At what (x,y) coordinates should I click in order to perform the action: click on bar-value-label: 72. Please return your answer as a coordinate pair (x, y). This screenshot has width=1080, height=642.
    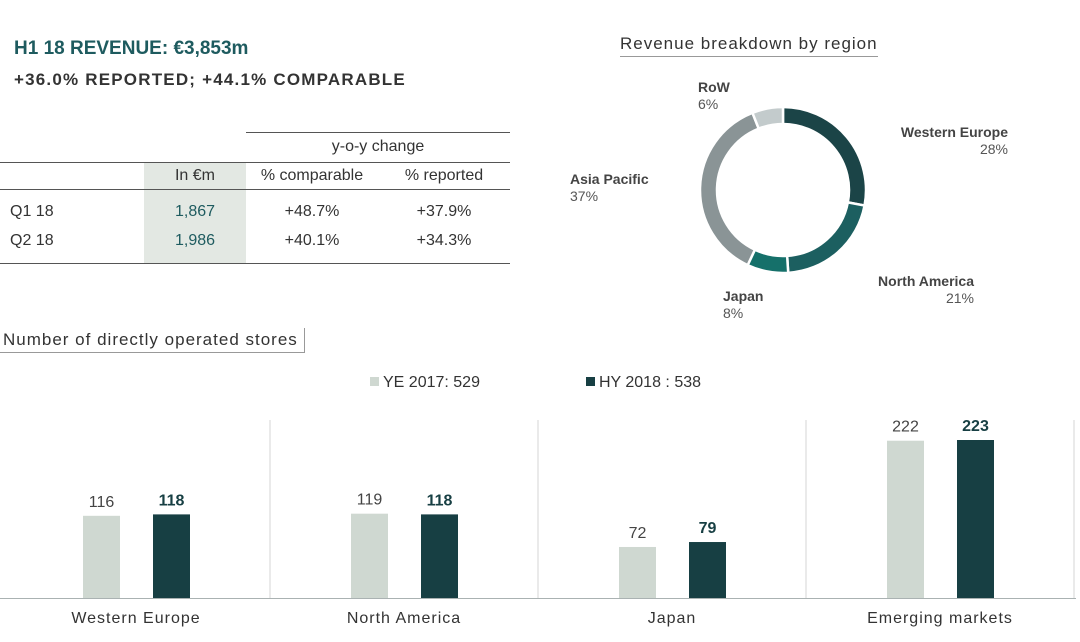
    Looking at the image, I should click on (638, 533).